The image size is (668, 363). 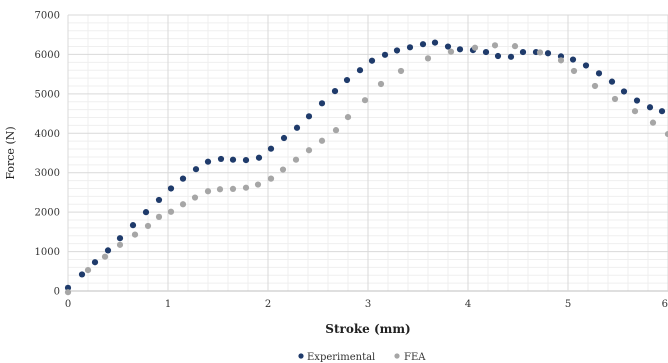 I want to click on legend-label-fea: FEA, so click(x=415, y=357).